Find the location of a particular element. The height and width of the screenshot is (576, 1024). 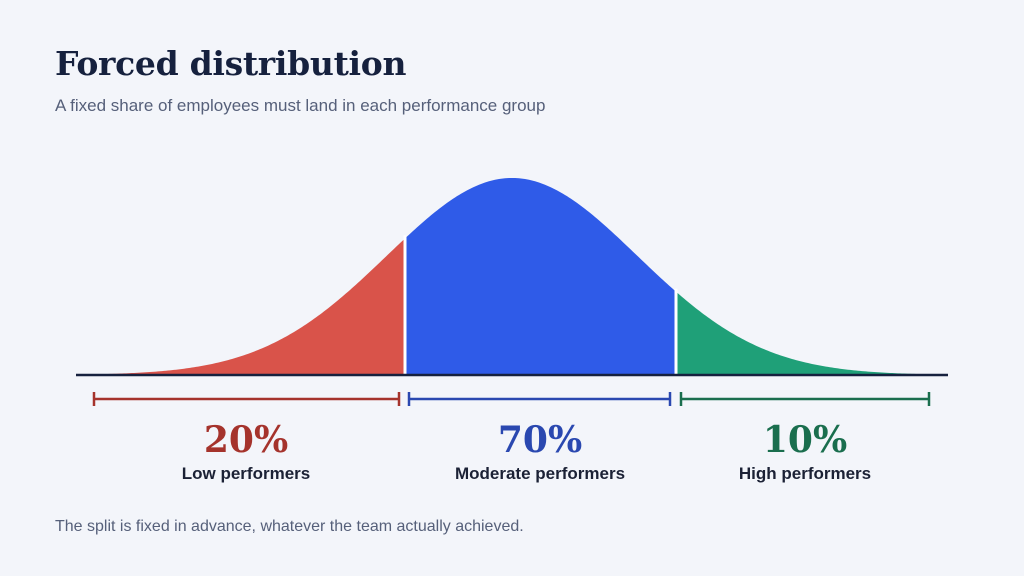

high-performers-area is located at coordinates (812, 333).